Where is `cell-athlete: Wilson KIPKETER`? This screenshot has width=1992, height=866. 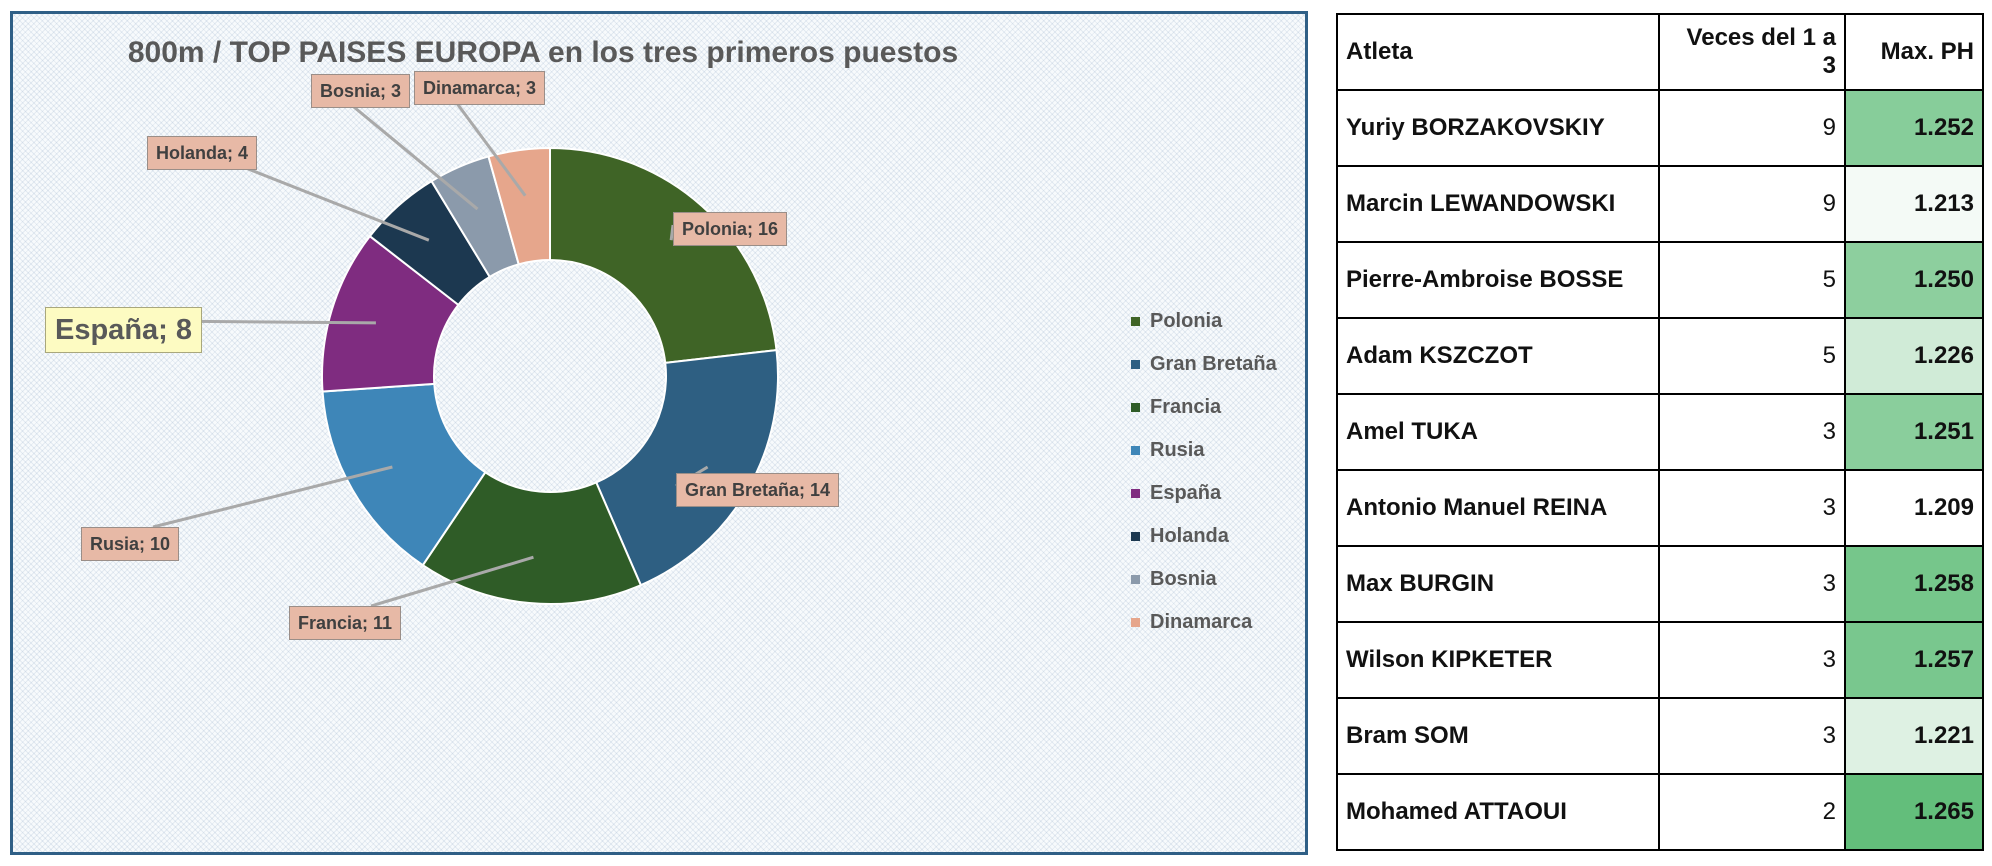
cell-athlete: Wilson KIPKETER is located at coordinates (1498, 660).